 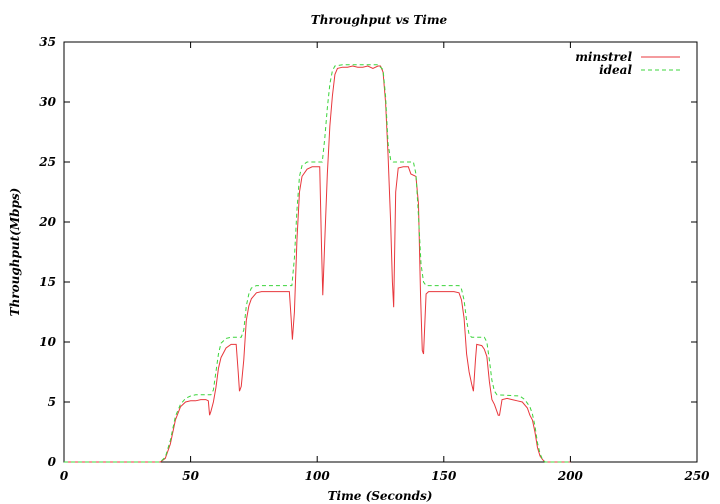 What do you see at coordinates (603, 57) in the screenshot?
I see `legend-label-minstrel: minstrel` at bounding box center [603, 57].